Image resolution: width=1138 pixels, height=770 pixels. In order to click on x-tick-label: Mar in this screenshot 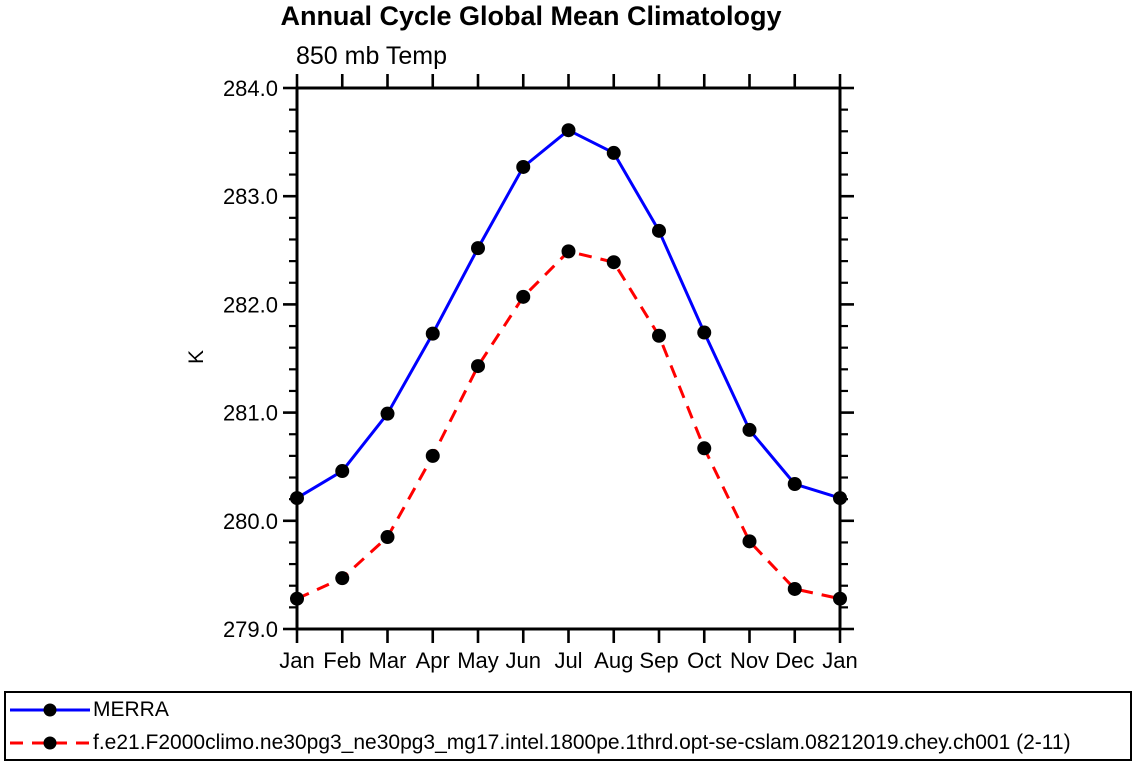, I will do `click(388, 660)`.